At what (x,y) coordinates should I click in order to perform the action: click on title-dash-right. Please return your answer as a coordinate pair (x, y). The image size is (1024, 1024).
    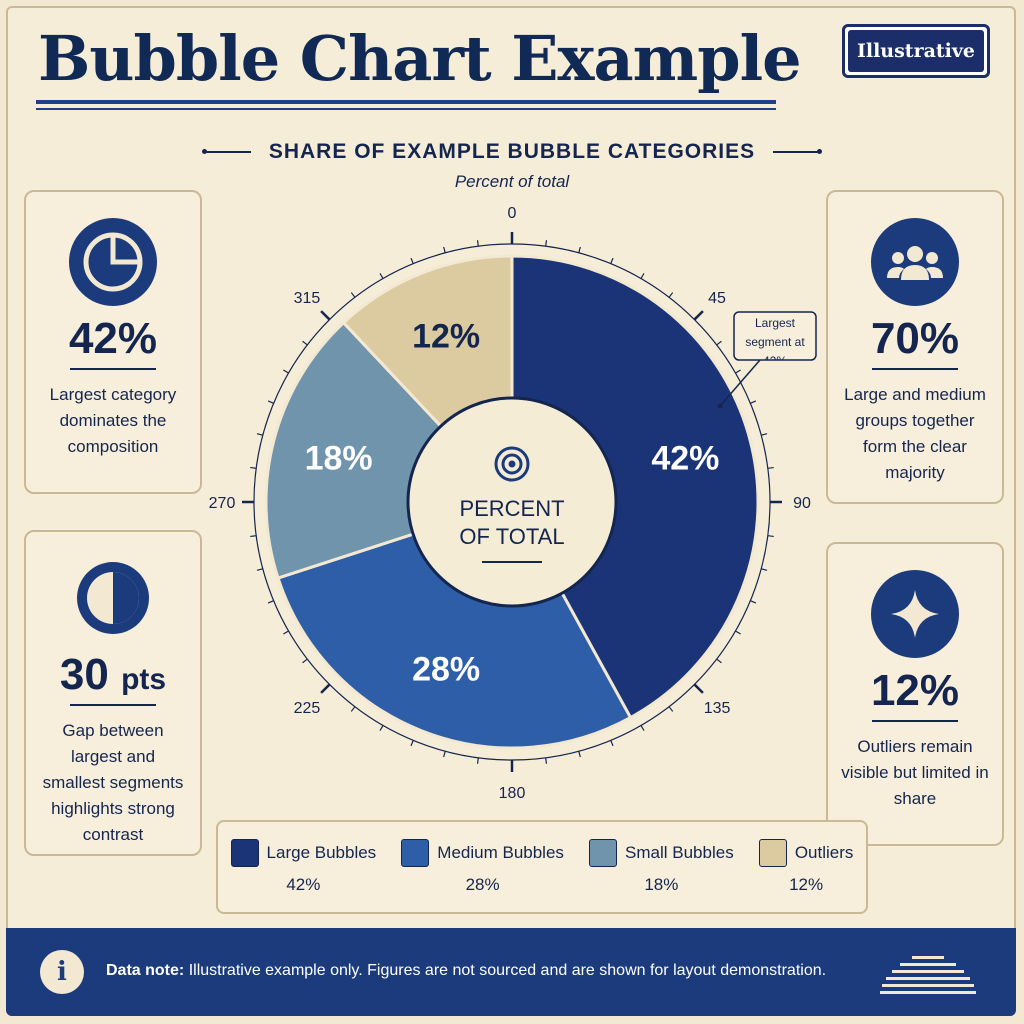
    Looking at the image, I should click on (798, 152).